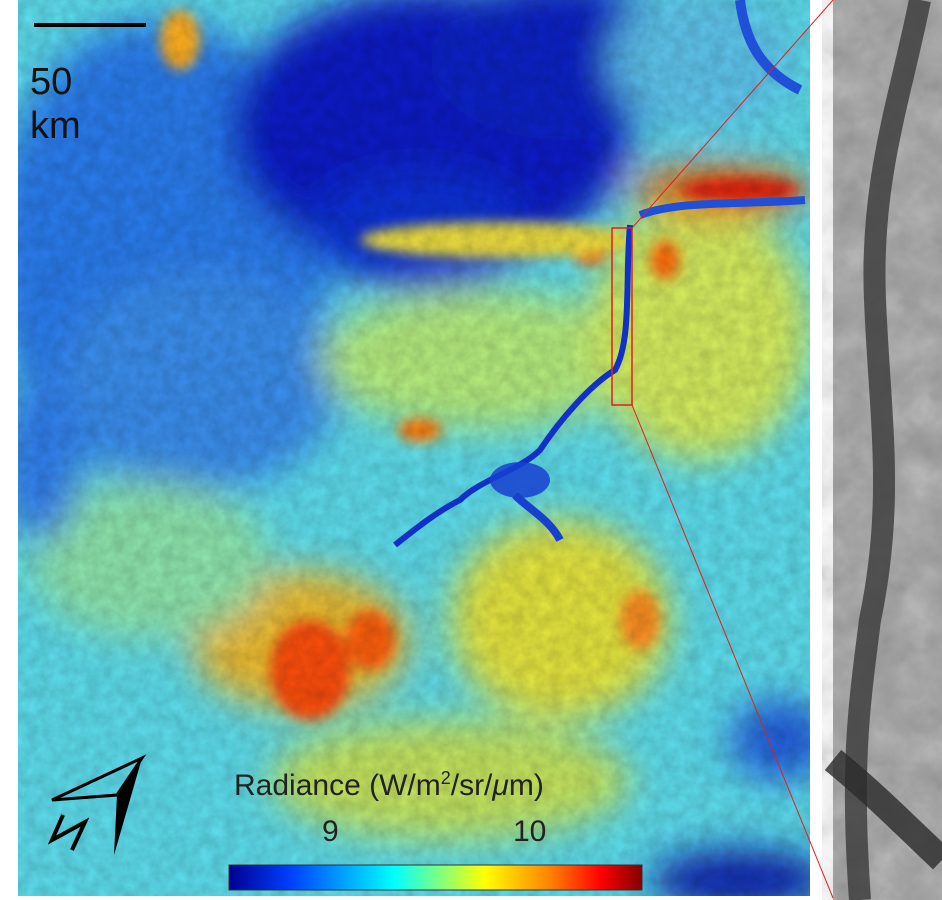  Describe the element at coordinates (337, 785) in the screenshot. I see `colorbar-title-prefix: Radiance (W/m` at that location.